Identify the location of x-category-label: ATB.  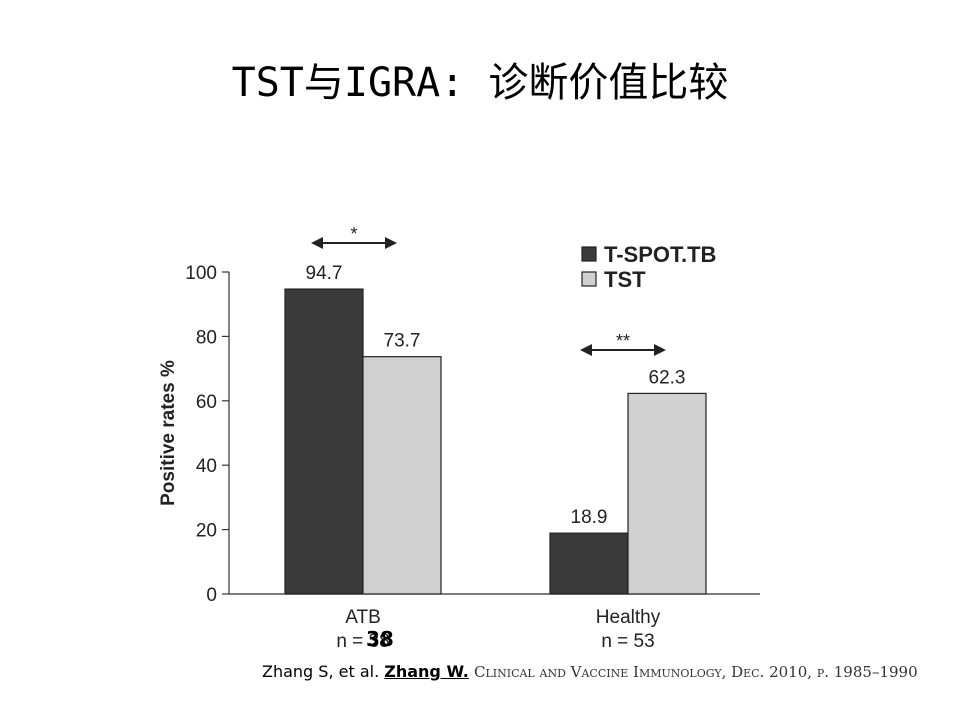
(363, 617).